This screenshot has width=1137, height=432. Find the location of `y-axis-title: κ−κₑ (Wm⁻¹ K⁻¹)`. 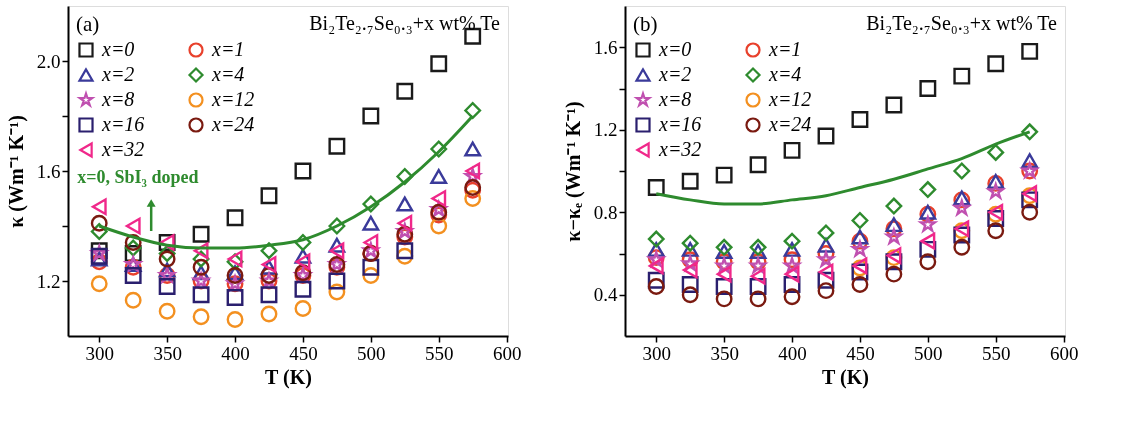

y-axis-title: κ−κₑ (Wm⁻¹ K⁻¹) is located at coordinates (573, 171).